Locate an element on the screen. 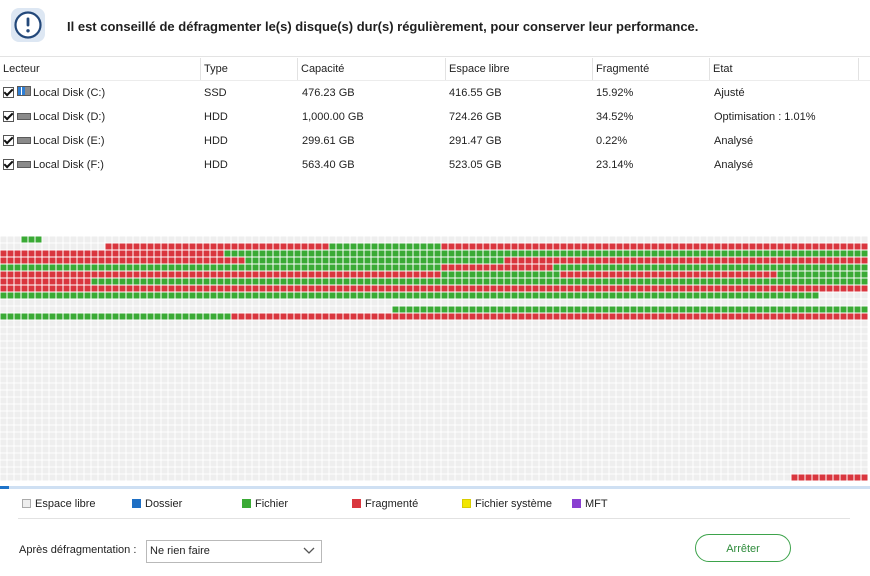  column-header-type: Type is located at coordinates (249, 69).